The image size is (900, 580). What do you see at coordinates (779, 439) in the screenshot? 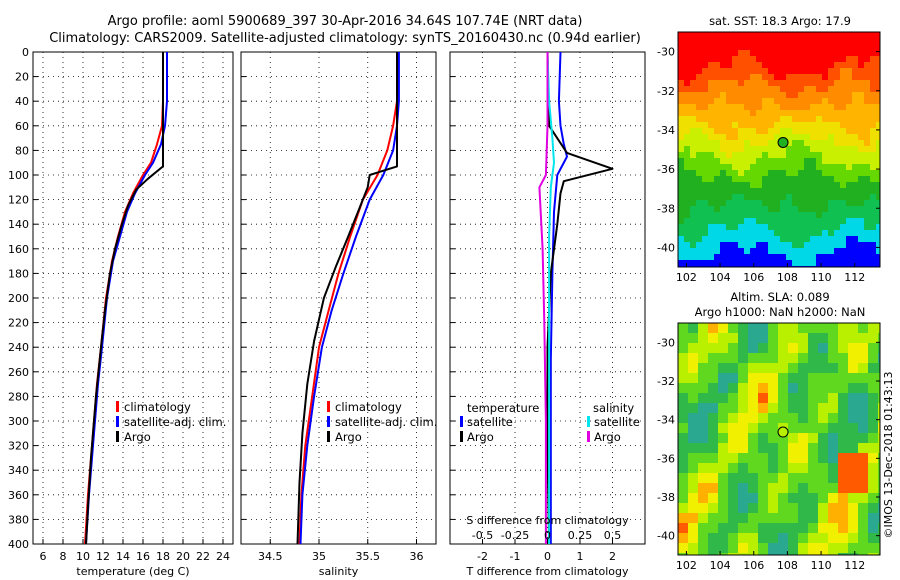
I see `map-frame` at bounding box center [779, 439].